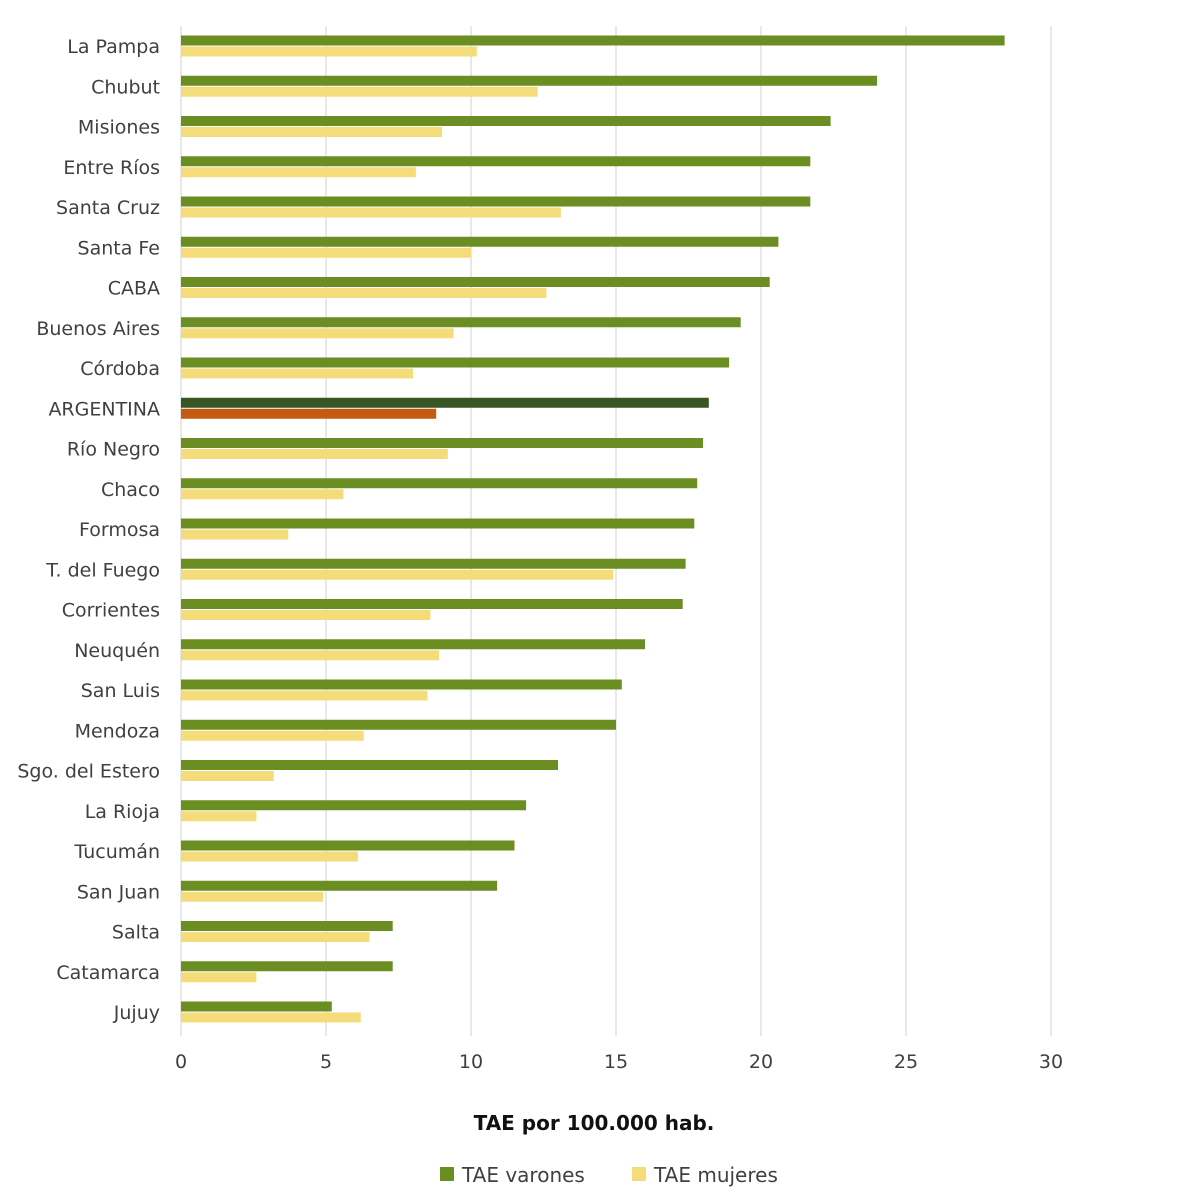 The width and height of the screenshot is (1200, 1200). What do you see at coordinates (594, 1123) in the screenshot?
I see `x-axis-title: TAE por 100.000 hab.` at bounding box center [594, 1123].